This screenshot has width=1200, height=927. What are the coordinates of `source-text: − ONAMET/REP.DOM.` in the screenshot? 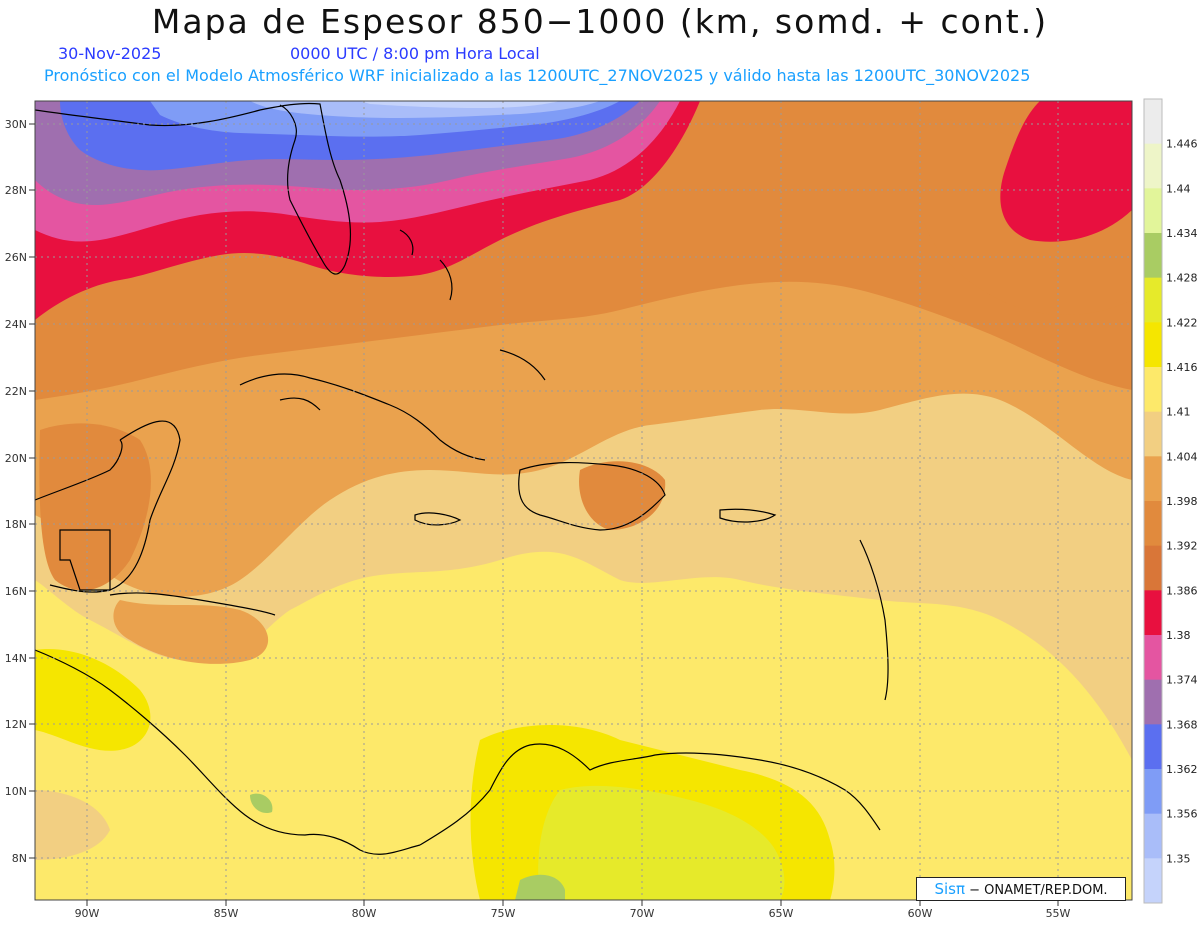 It's located at (1036, 890).